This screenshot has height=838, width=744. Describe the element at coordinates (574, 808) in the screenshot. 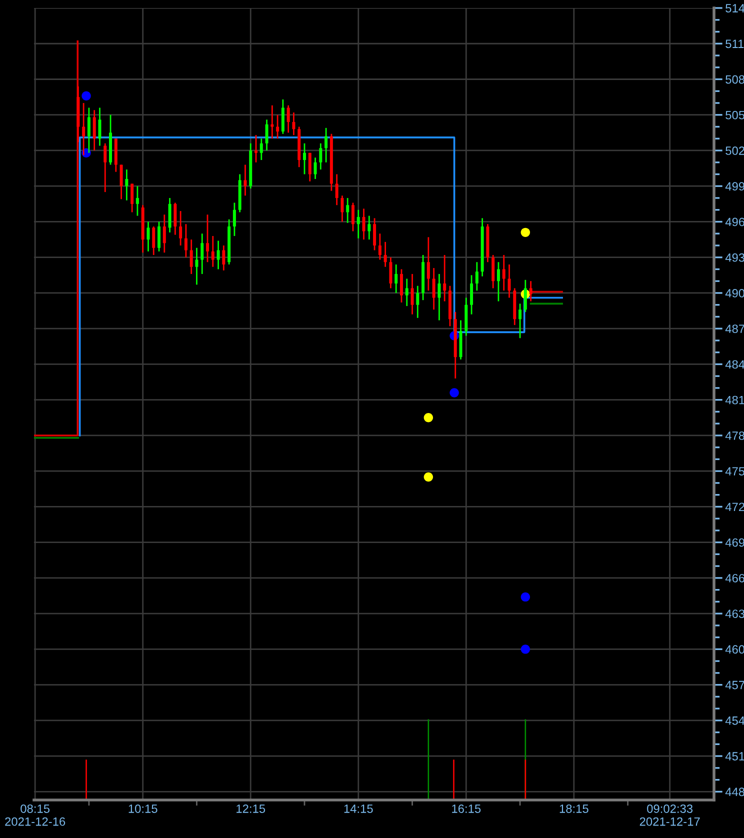

I see `x-tick-label: 18:15` at that location.